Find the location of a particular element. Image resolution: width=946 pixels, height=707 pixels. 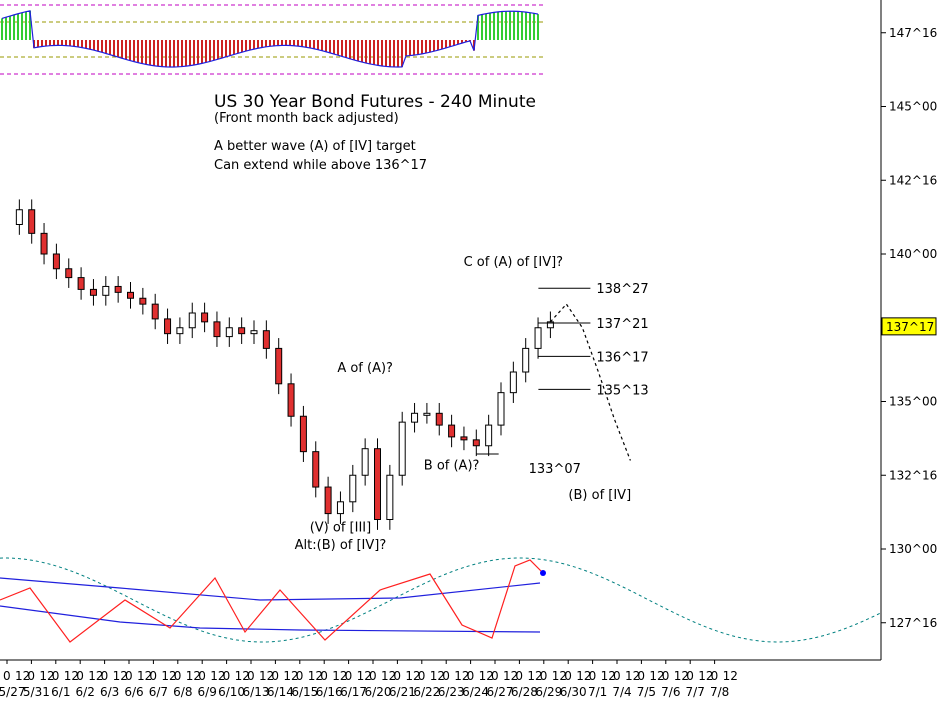

x-date-label: 6/13 is located at coordinates (256, 692).